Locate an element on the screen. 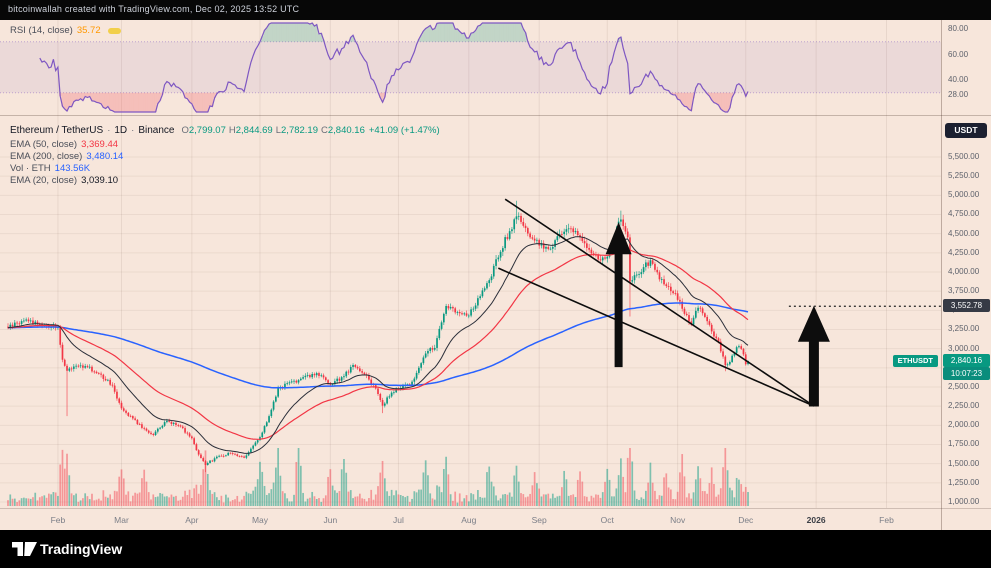 This screenshot has width=991, height=568. axis-tick-label: 4,750.00 is located at coordinates (964, 214).